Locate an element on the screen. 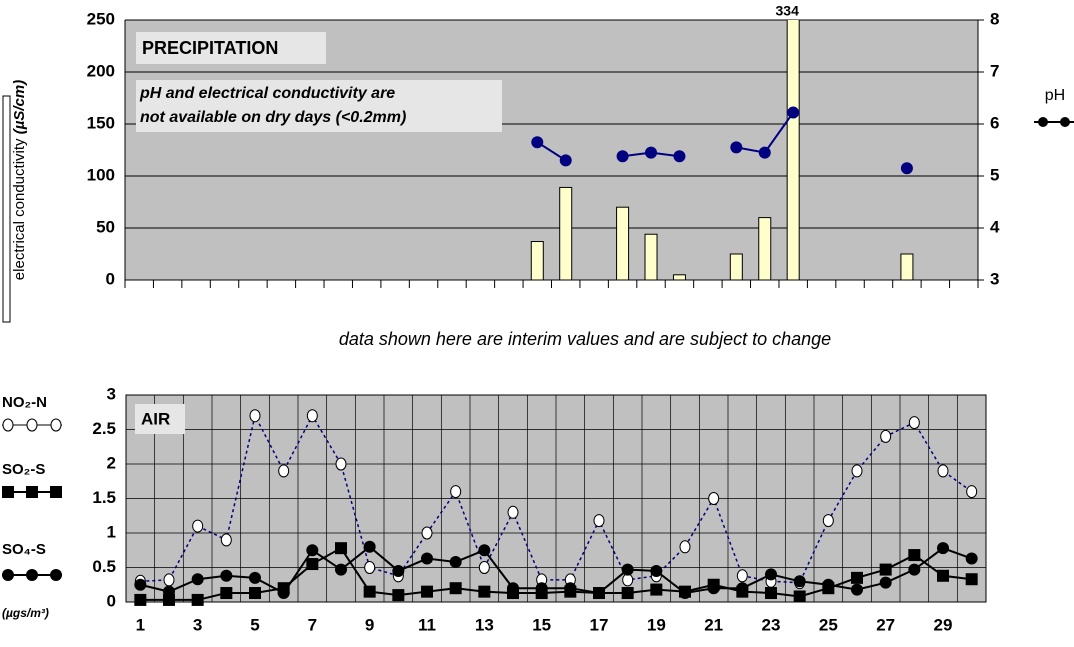 This screenshot has height=647, width=1074. y2-tick-label: 7 is located at coordinates (994, 70).